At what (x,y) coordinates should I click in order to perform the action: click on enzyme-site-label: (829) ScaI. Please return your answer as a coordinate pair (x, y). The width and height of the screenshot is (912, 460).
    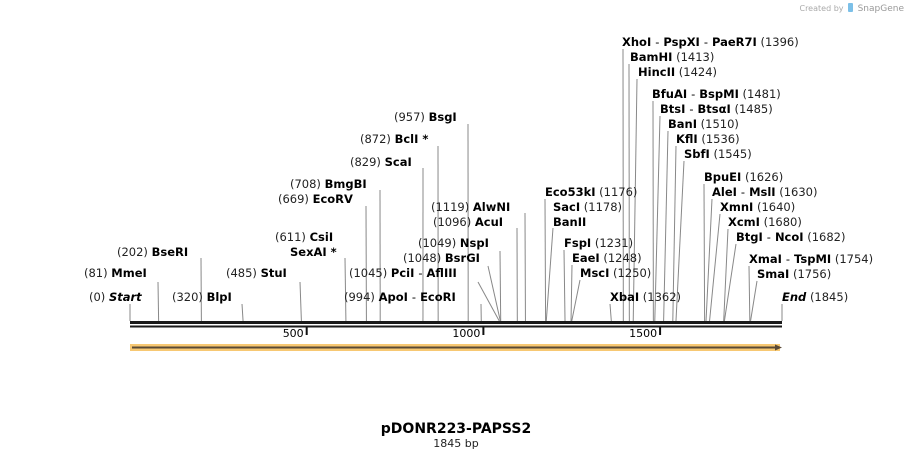
    Looking at the image, I should click on (381, 162).